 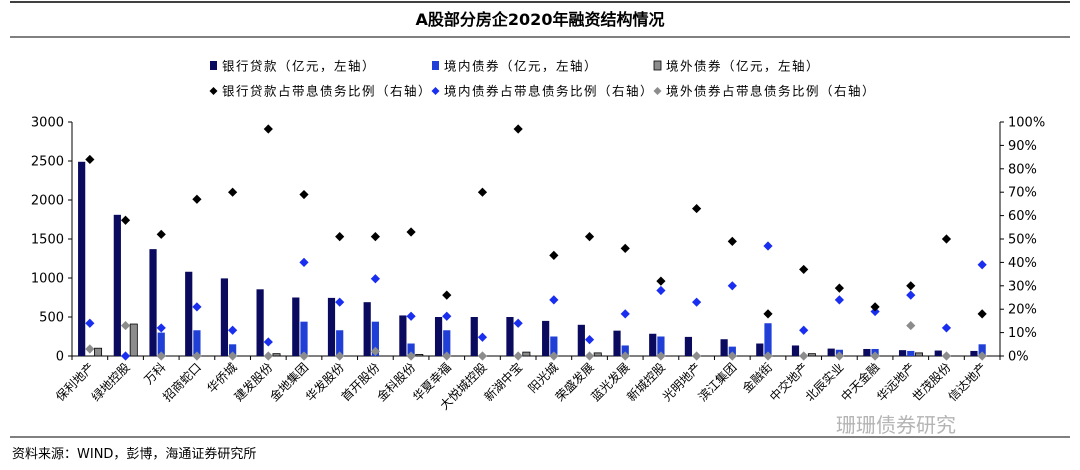 What do you see at coordinates (320, 91) in the screenshot?
I see `legend-bank-loan-ratio: 银行贷款占带息债务比例（右轴）` at bounding box center [320, 91].